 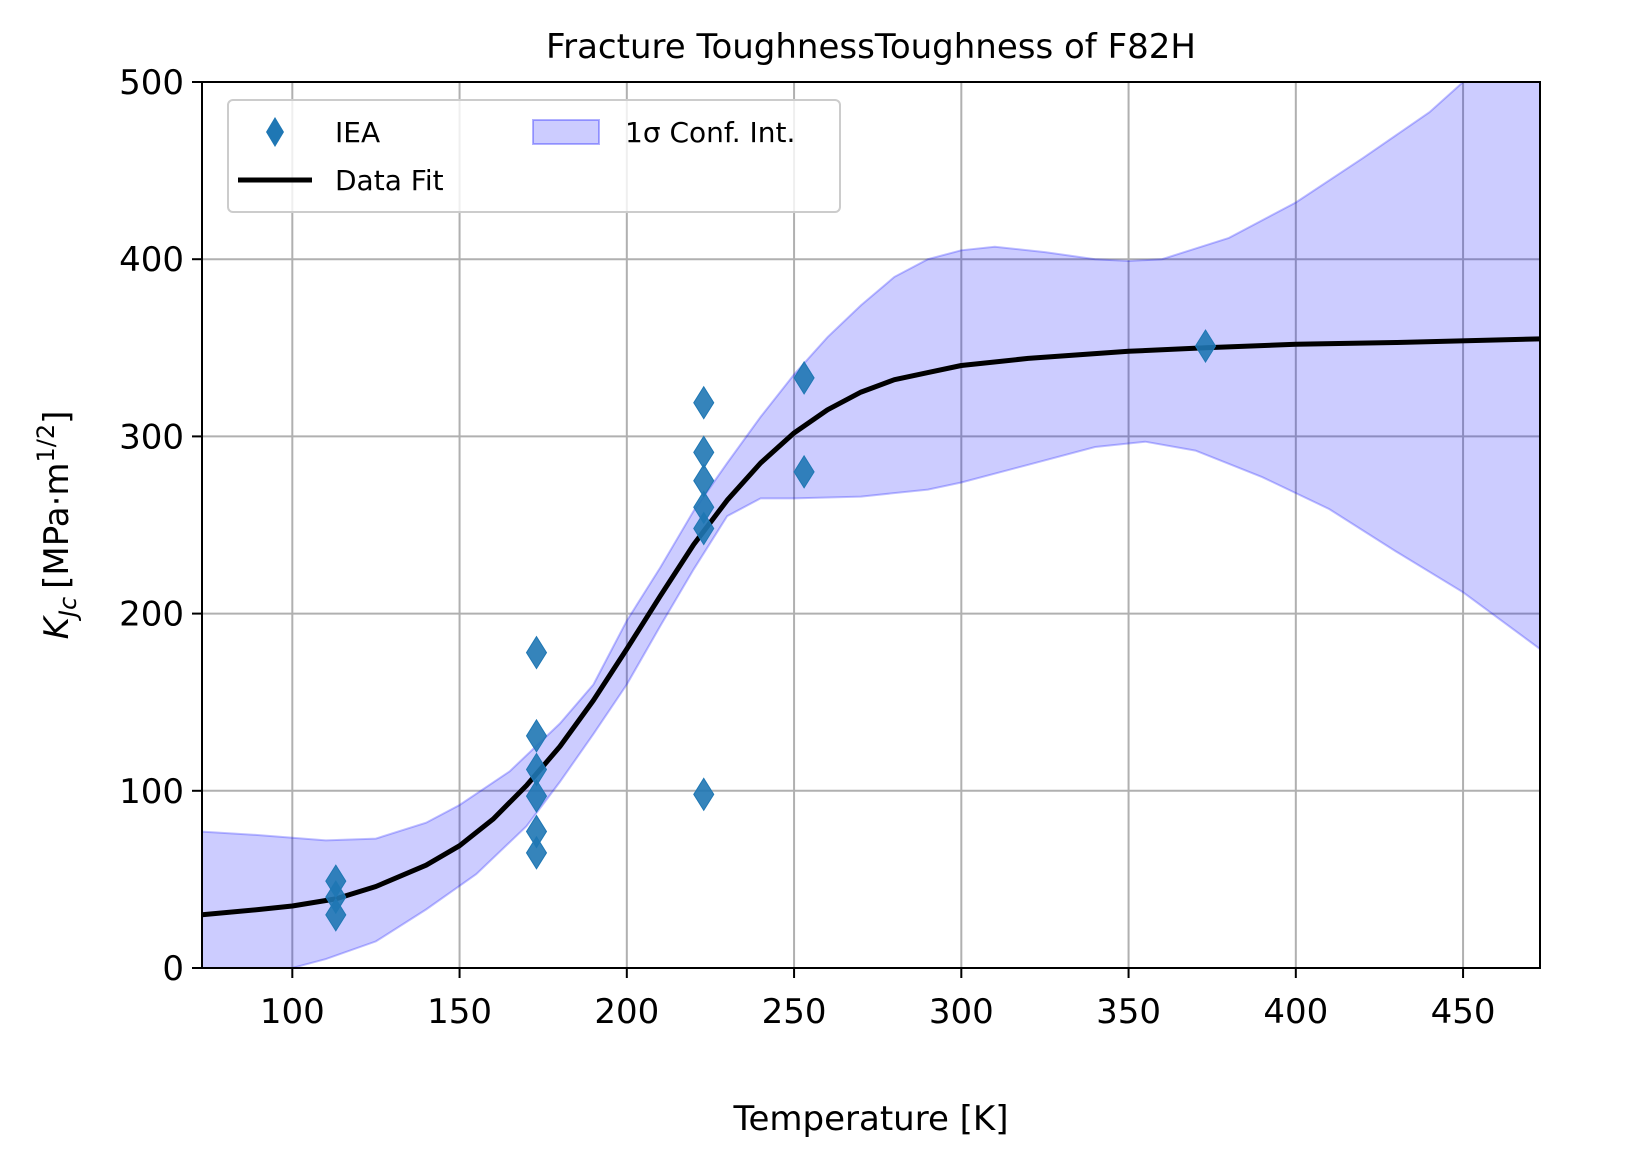 I want to click on legend: IEA Data Fit 1σ Conf. Int., so click(x=534, y=156).